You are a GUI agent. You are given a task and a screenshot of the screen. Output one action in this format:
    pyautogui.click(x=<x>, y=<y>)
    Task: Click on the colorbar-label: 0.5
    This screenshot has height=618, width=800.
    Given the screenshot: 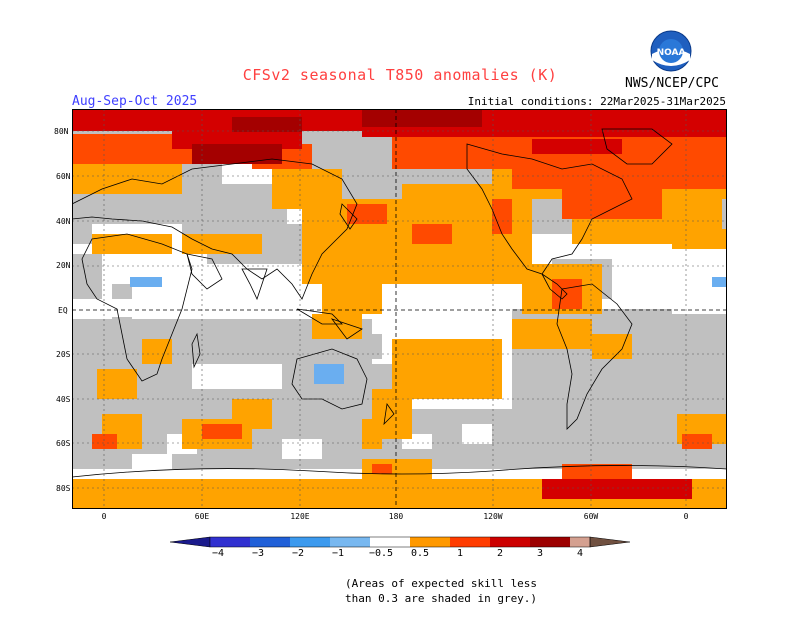 What is the action you would take?
    pyautogui.click(x=420, y=553)
    